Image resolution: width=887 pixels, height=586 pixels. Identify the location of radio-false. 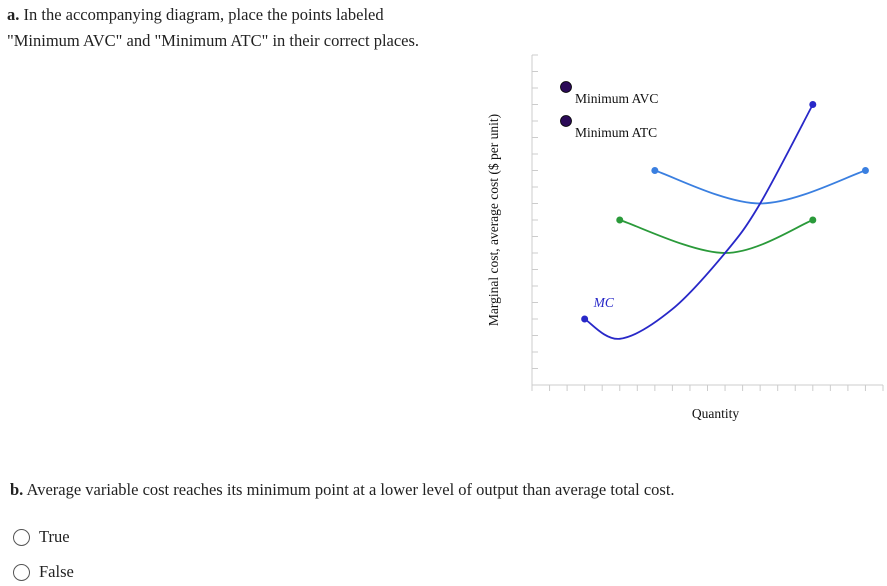
(21, 572).